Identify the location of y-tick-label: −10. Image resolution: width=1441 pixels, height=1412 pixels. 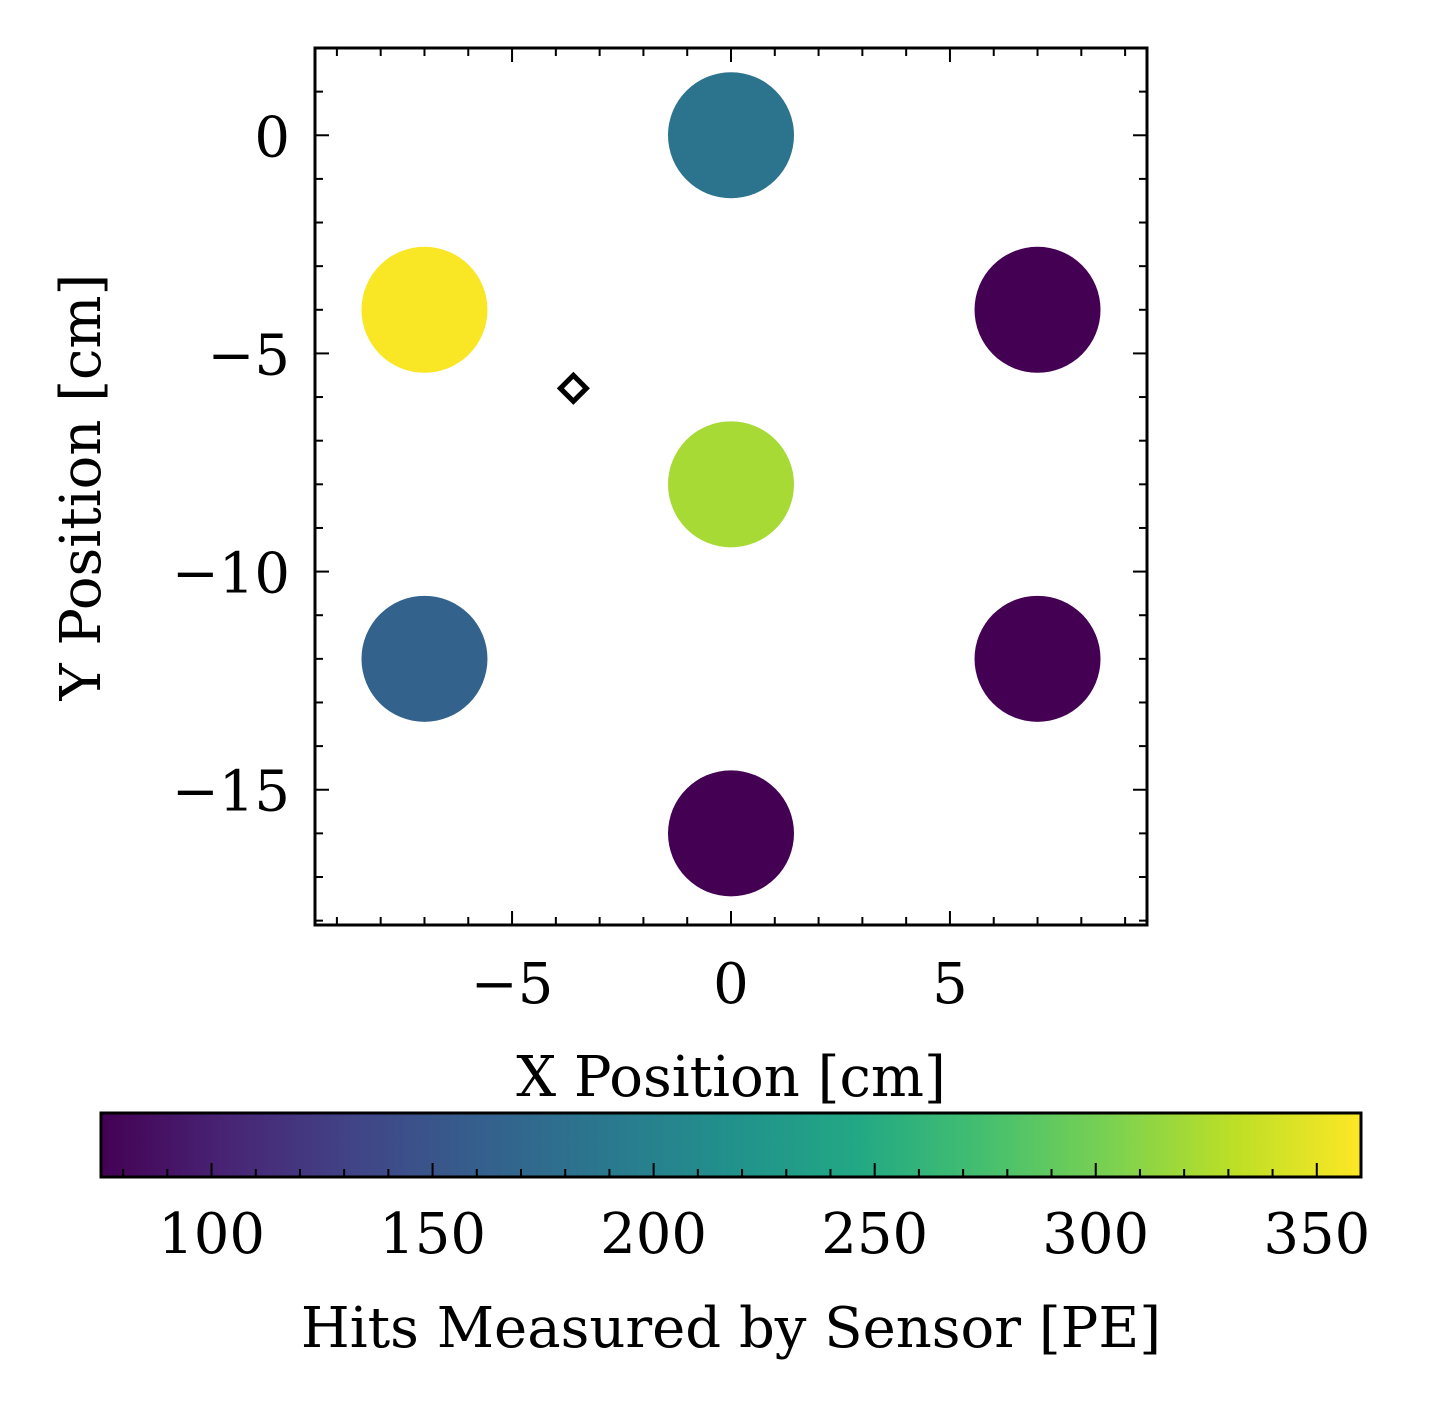
(231, 574).